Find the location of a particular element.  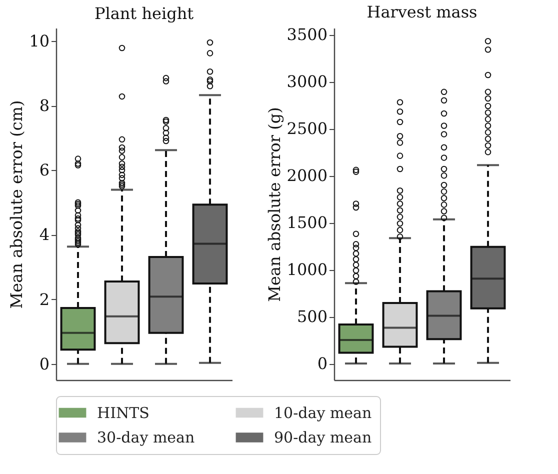

y-tick-label: 1000 is located at coordinates (307, 270).